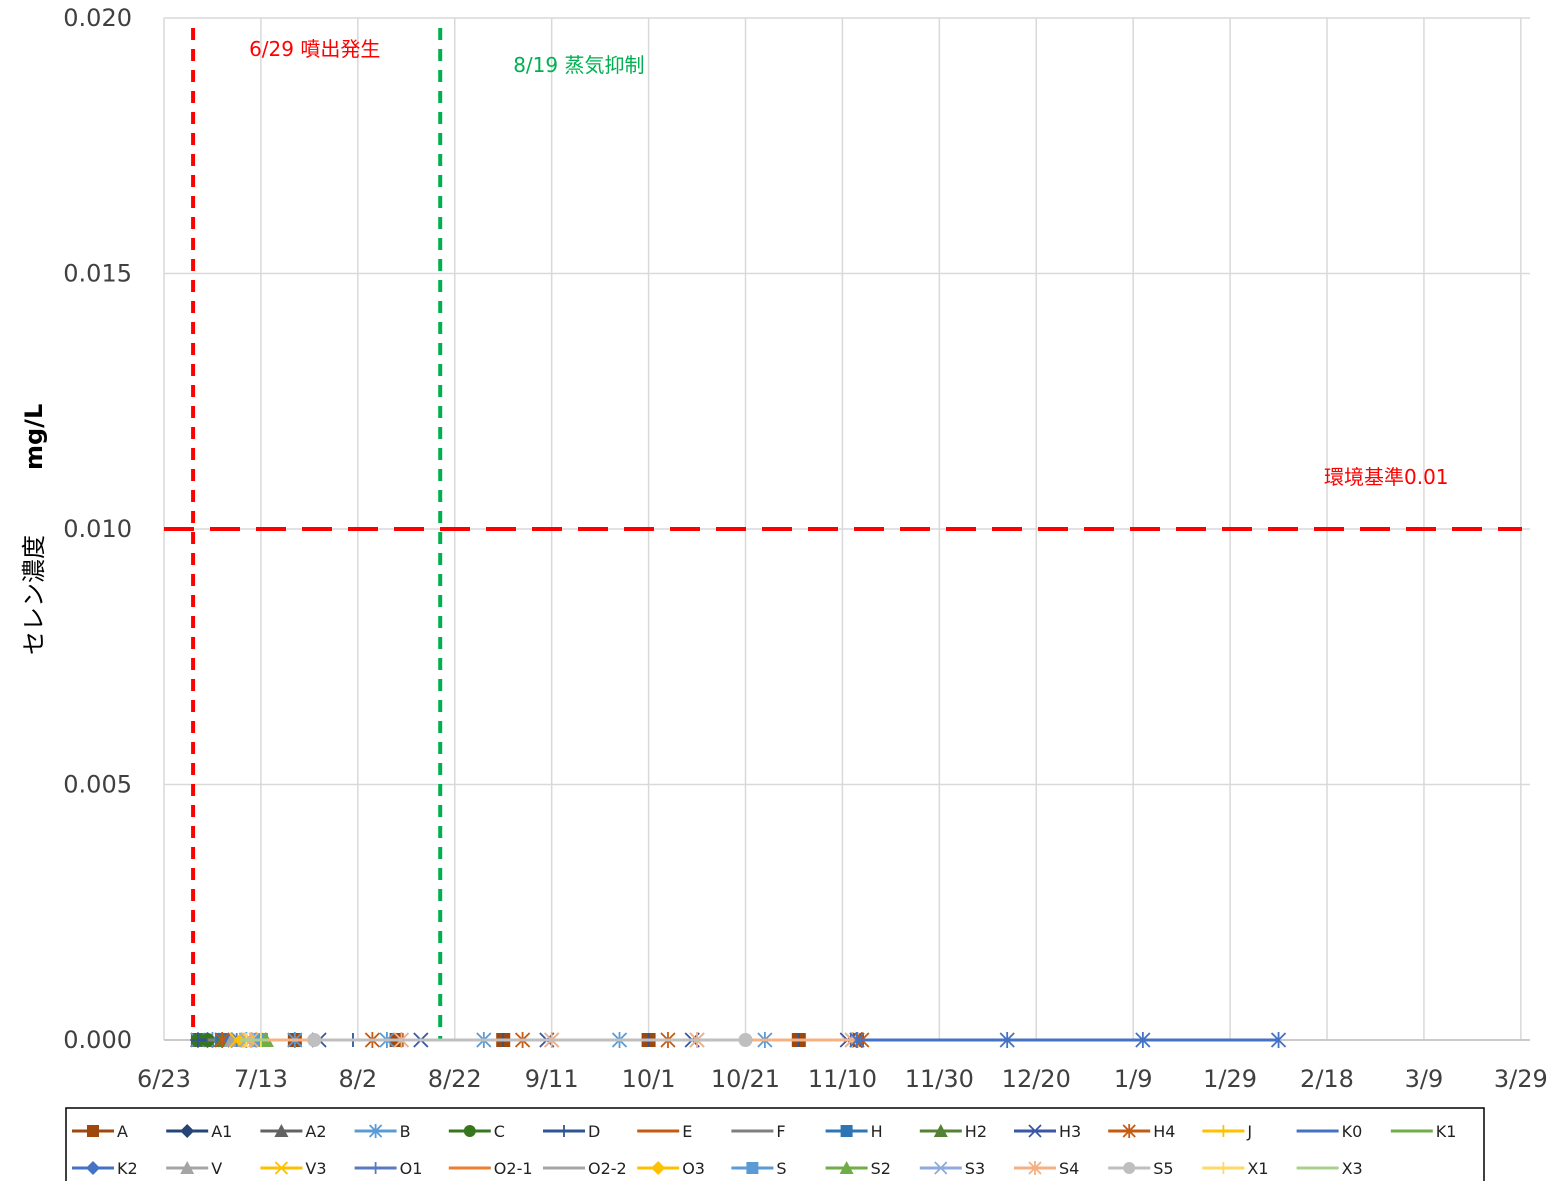  What do you see at coordinates (105, 1168) in the screenshot?
I see `legend-item: K2` at bounding box center [105, 1168].